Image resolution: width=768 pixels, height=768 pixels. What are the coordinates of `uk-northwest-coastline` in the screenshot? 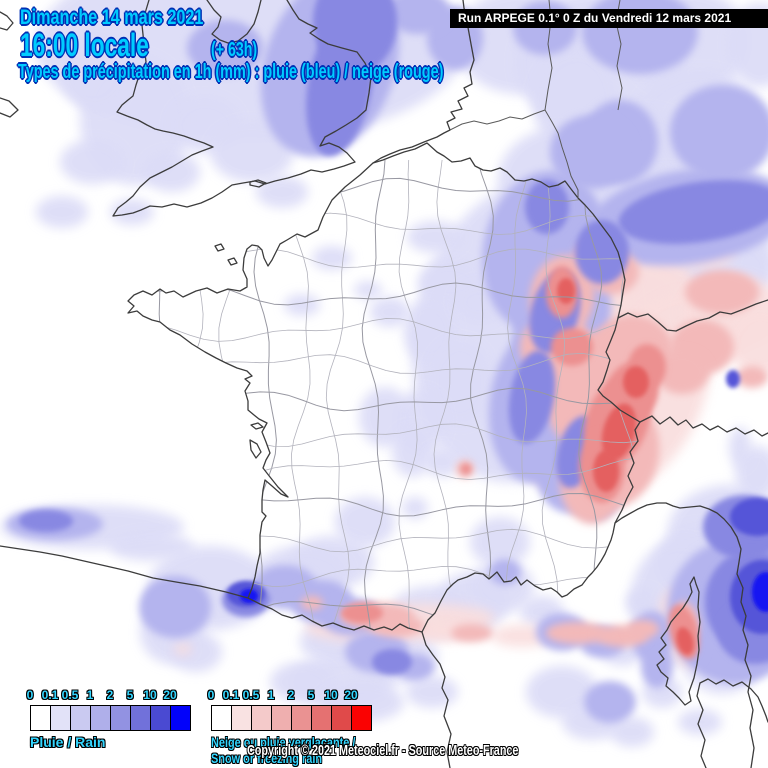 It's located at (234, 22).